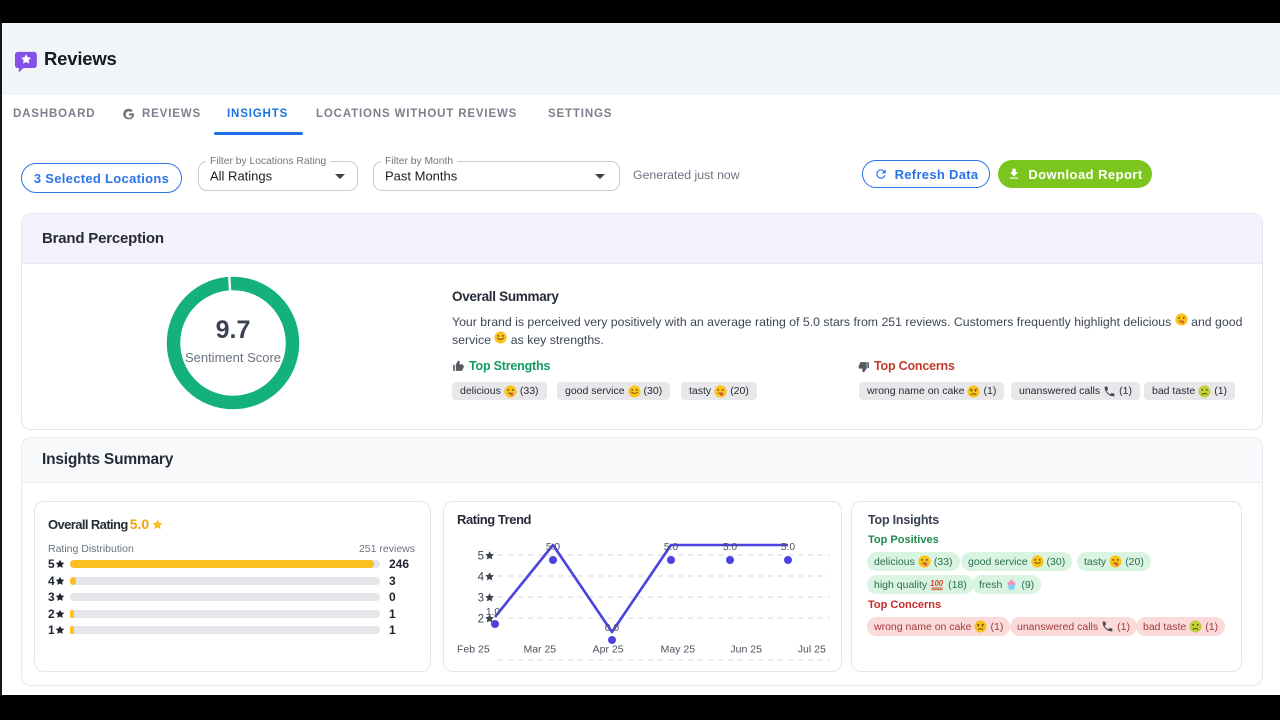  I want to click on svg-text: May 25, so click(678, 650).